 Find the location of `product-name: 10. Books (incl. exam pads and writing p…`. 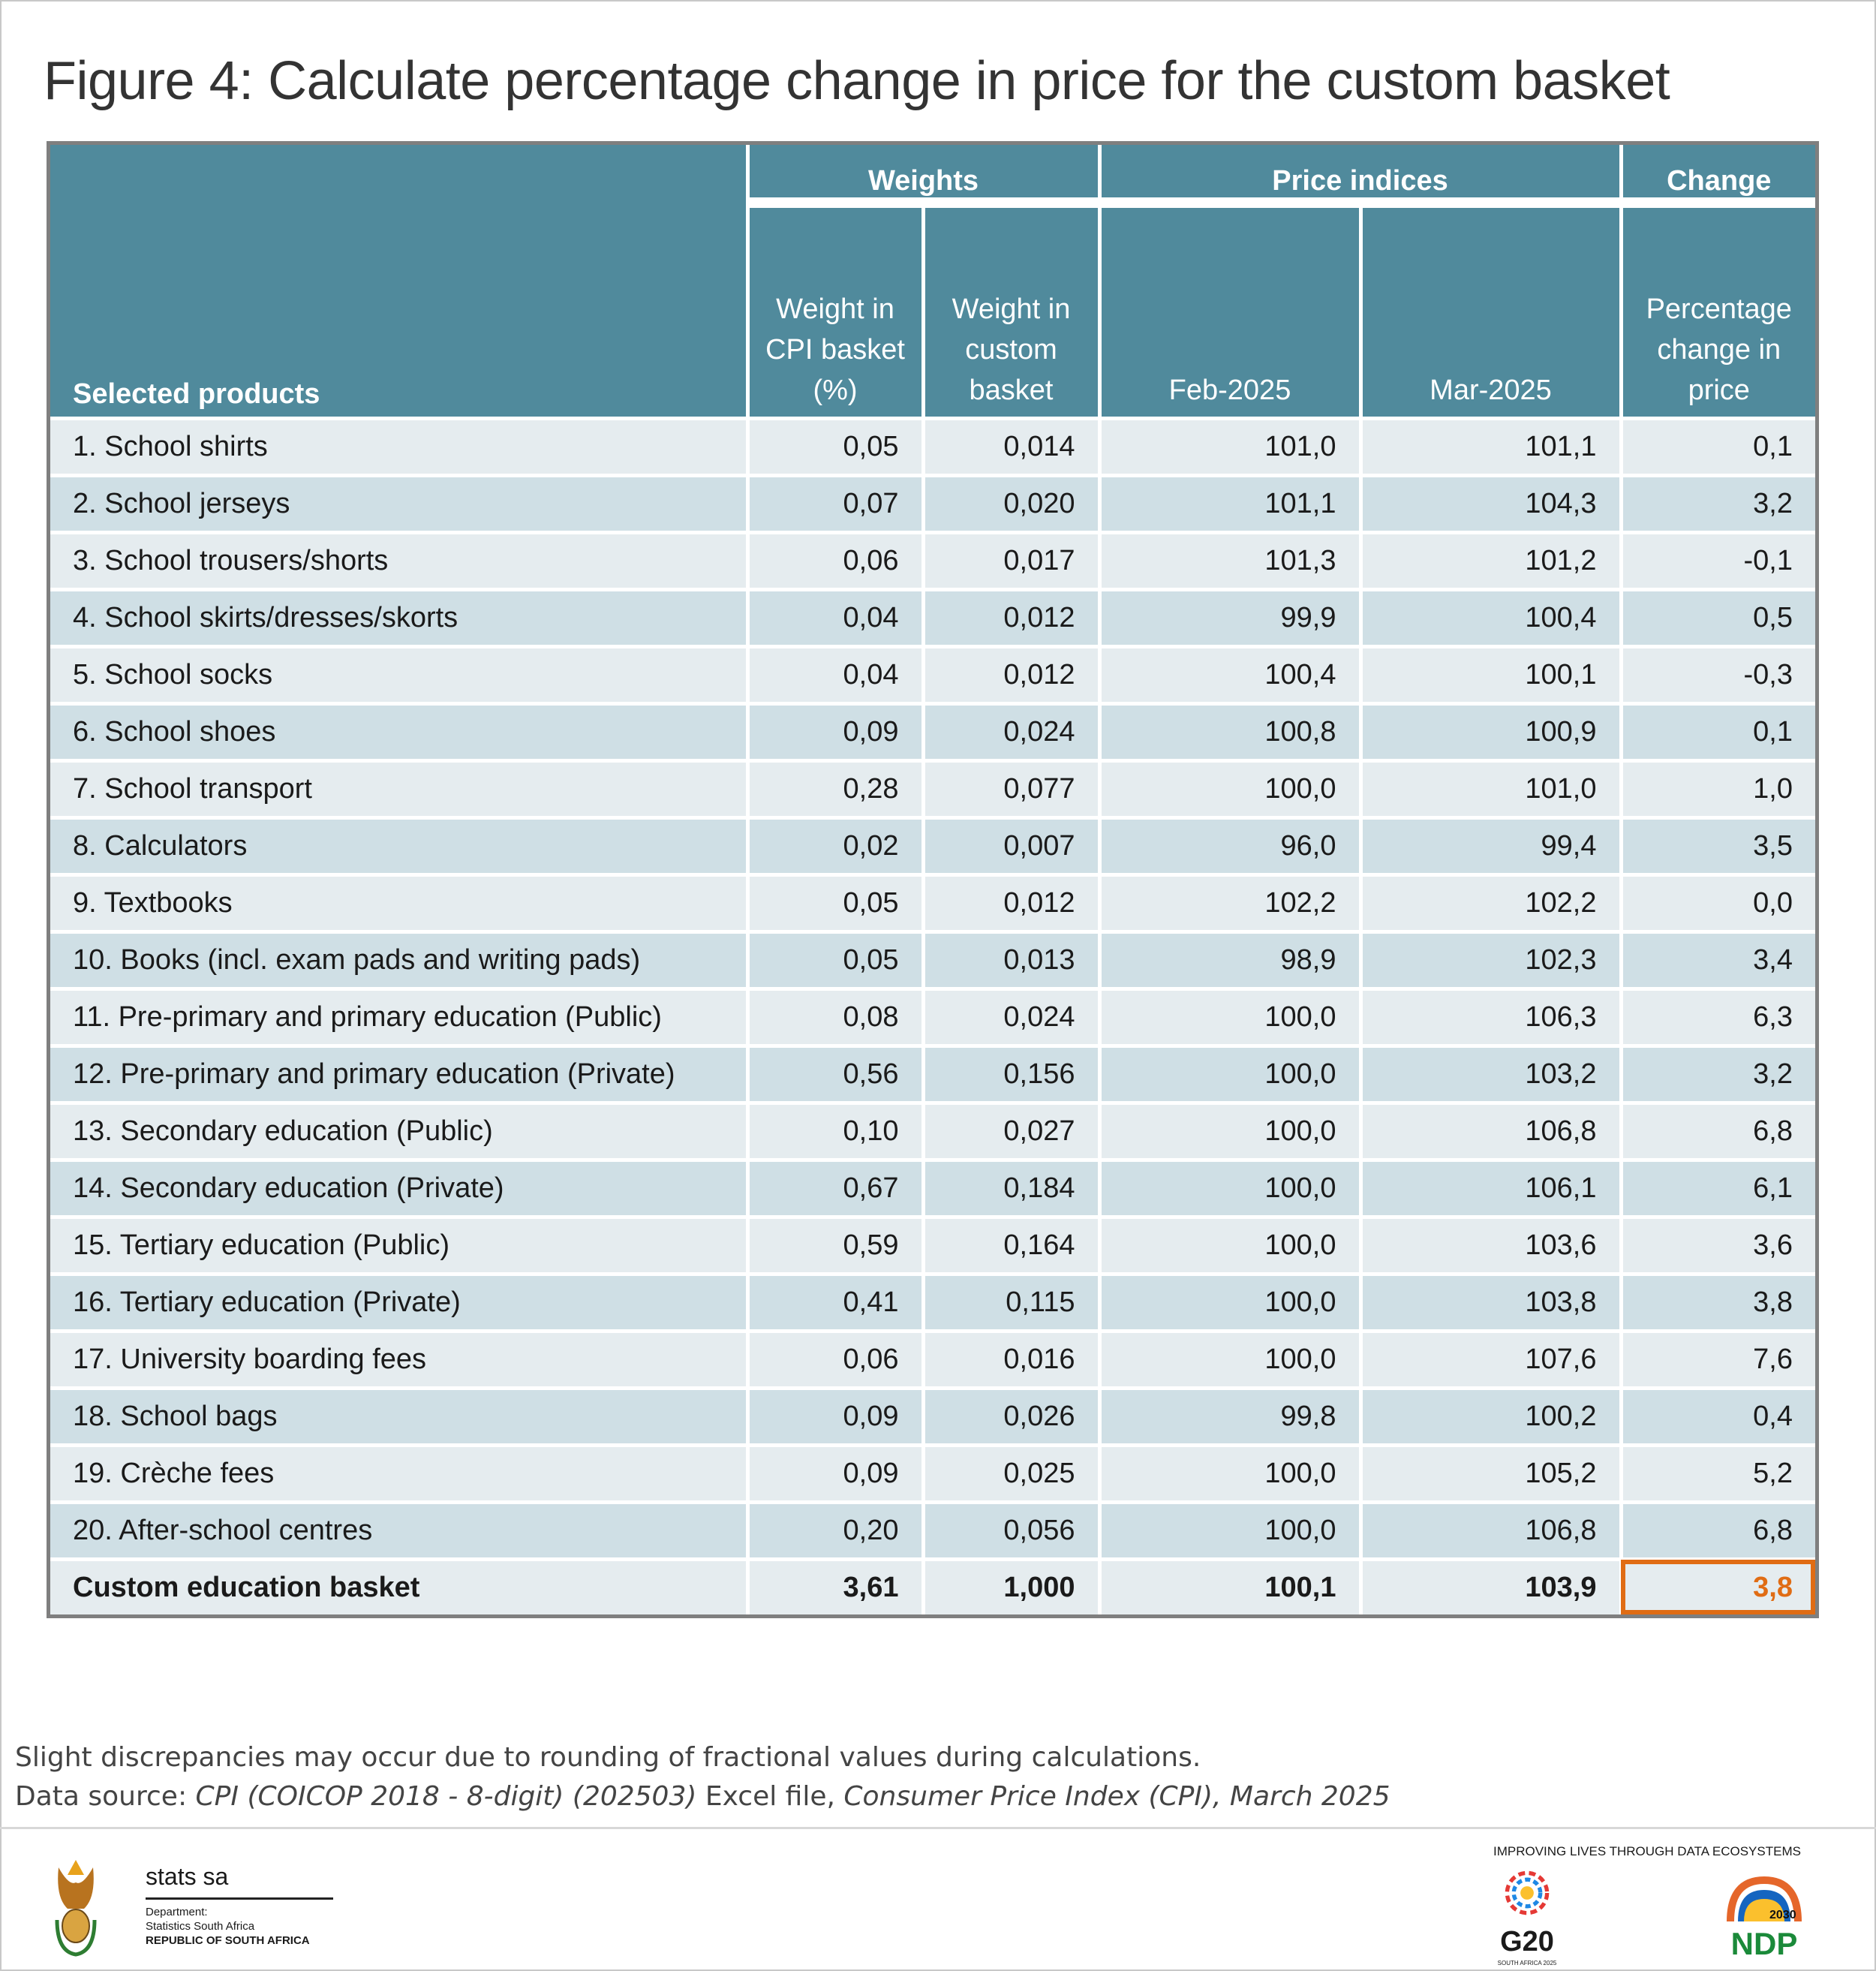

product-name: 10. Books (incl. exam pads and writing p… is located at coordinates (400, 960).